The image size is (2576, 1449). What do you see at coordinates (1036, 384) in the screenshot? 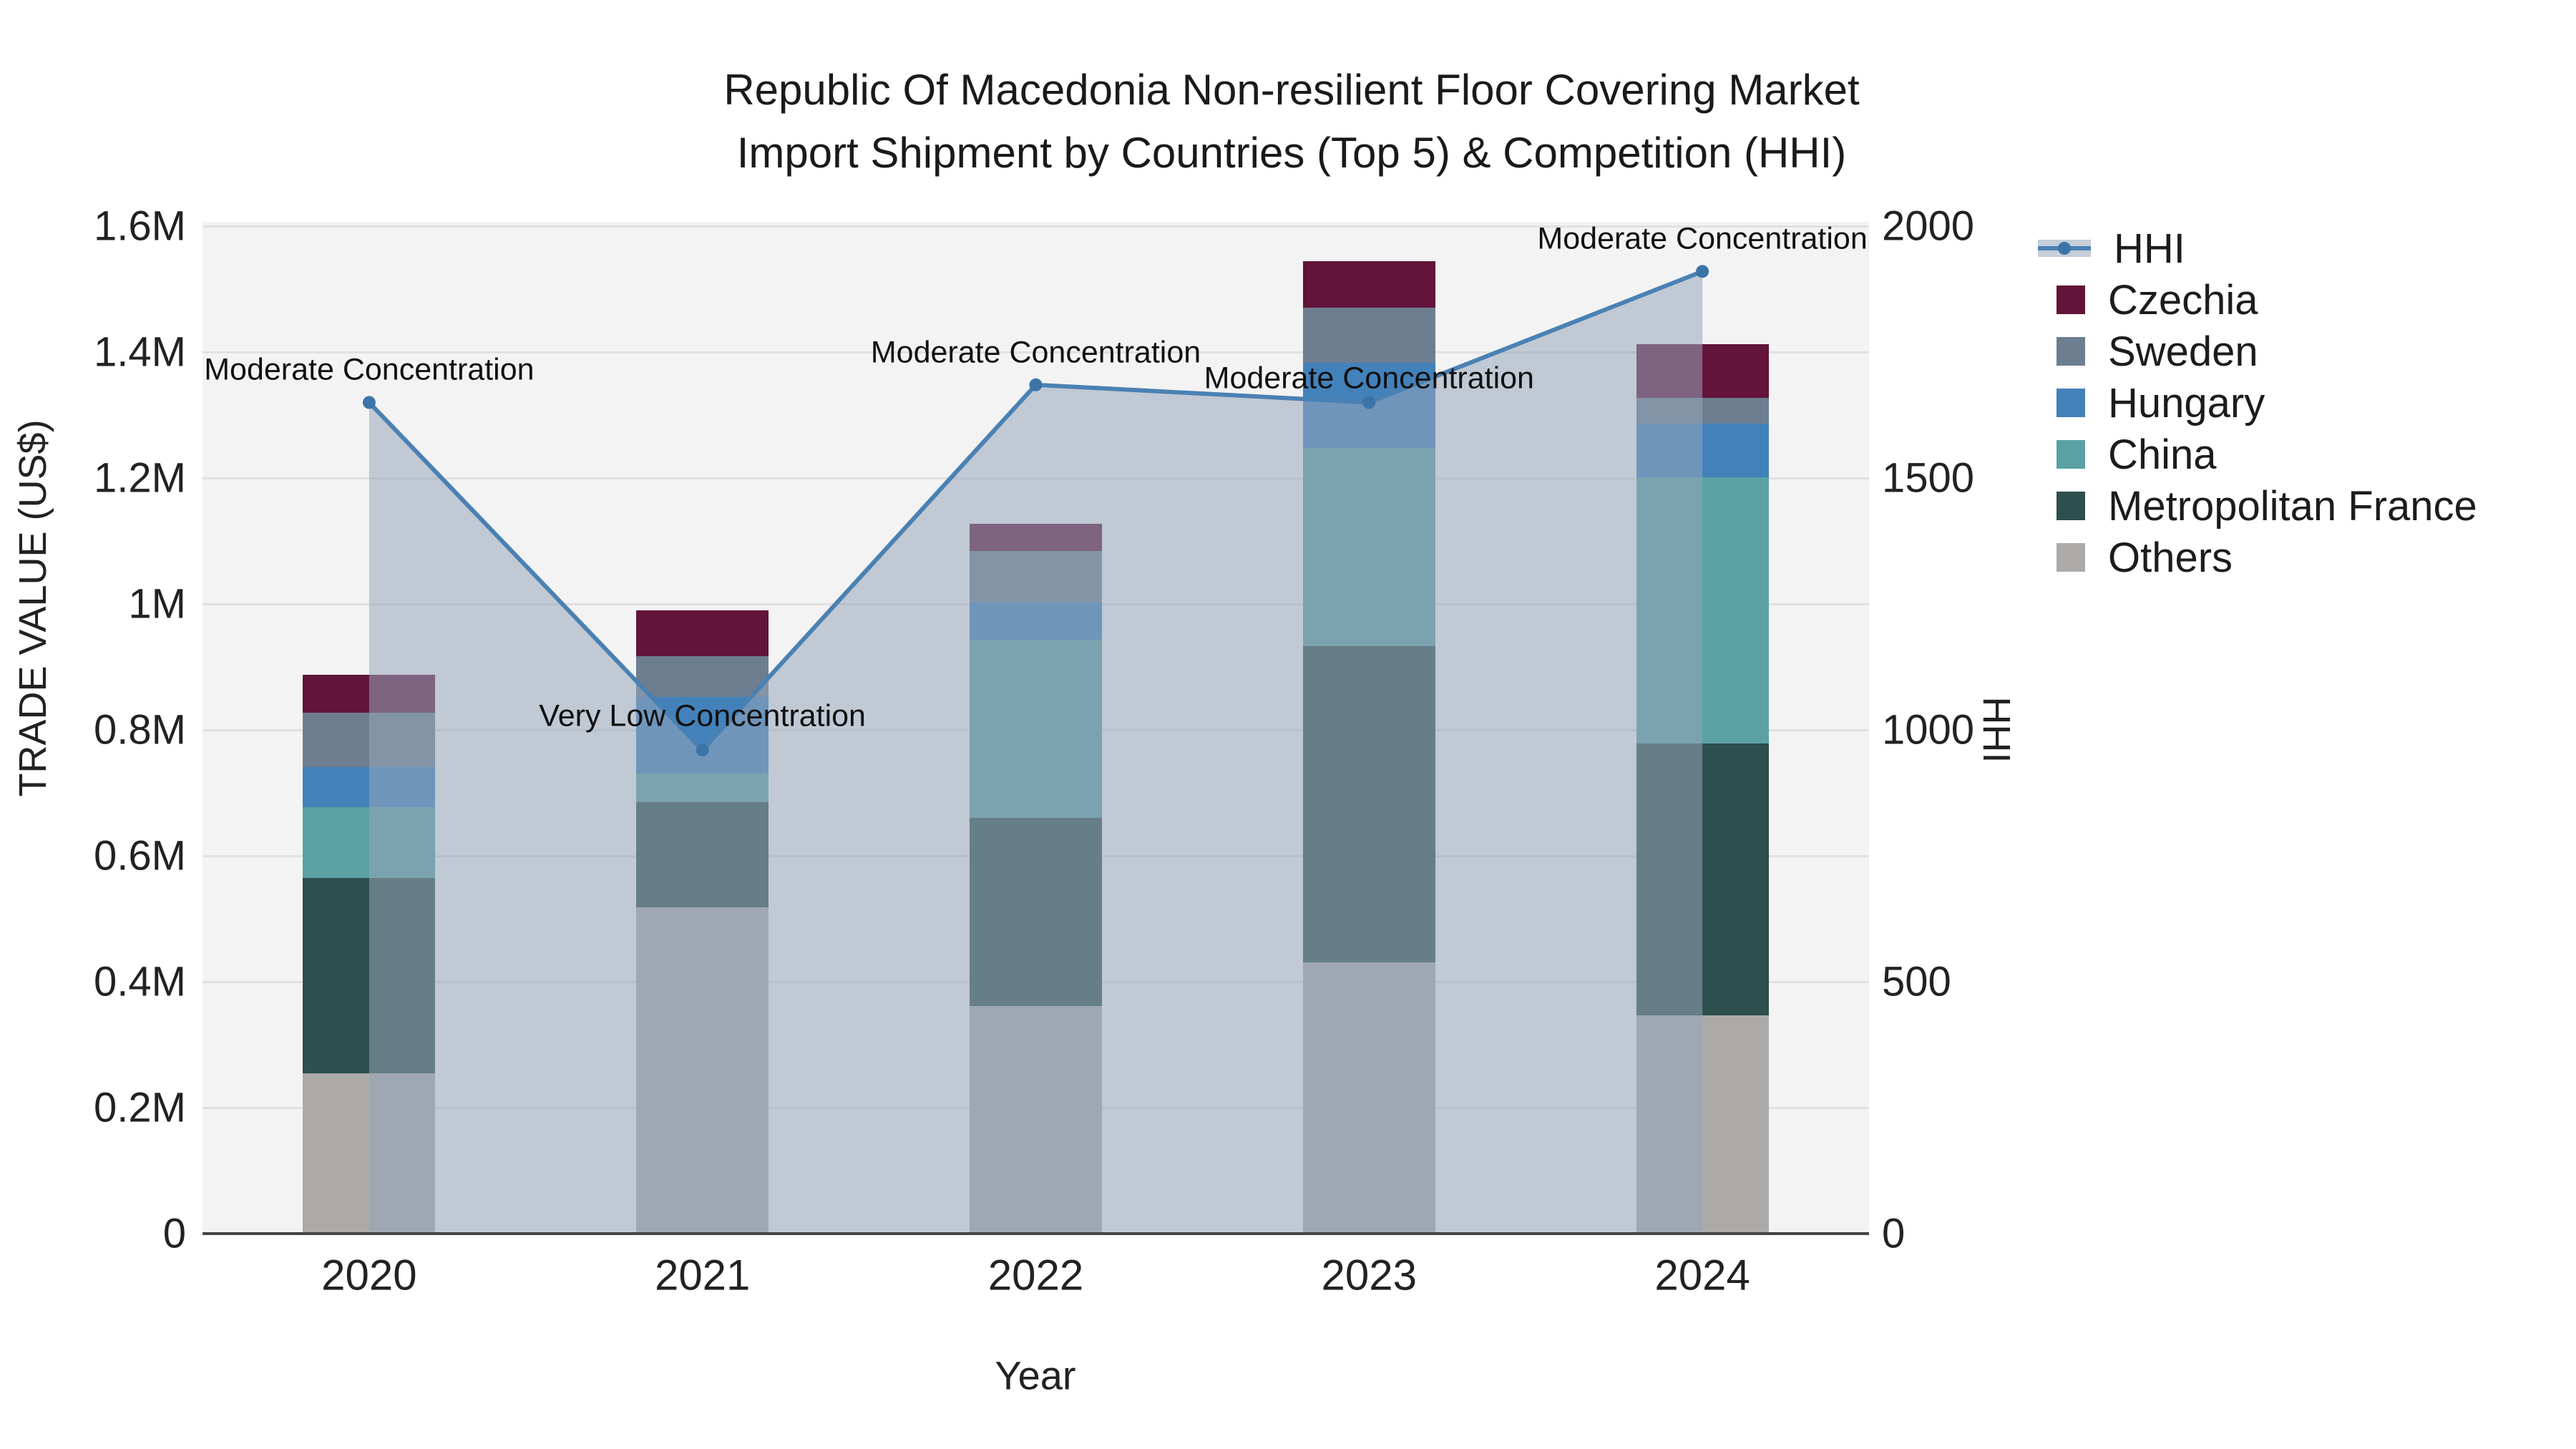
I see `hhi-marker-2022` at bounding box center [1036, 384].